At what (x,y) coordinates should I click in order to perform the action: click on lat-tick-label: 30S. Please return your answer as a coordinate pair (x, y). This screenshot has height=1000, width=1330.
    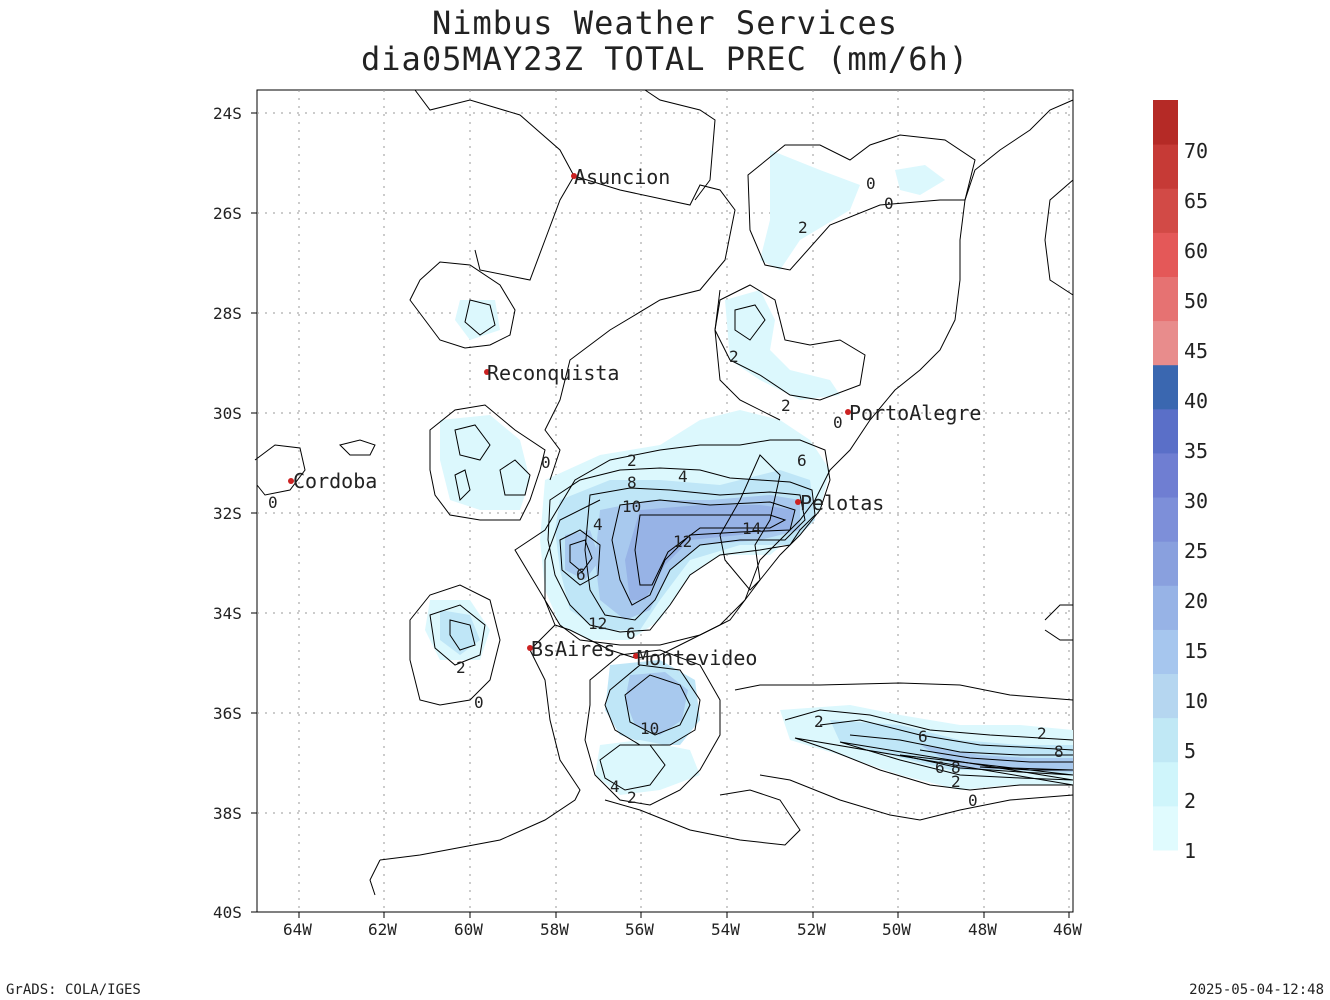
    Looking at the image, I should click on (227, 413).